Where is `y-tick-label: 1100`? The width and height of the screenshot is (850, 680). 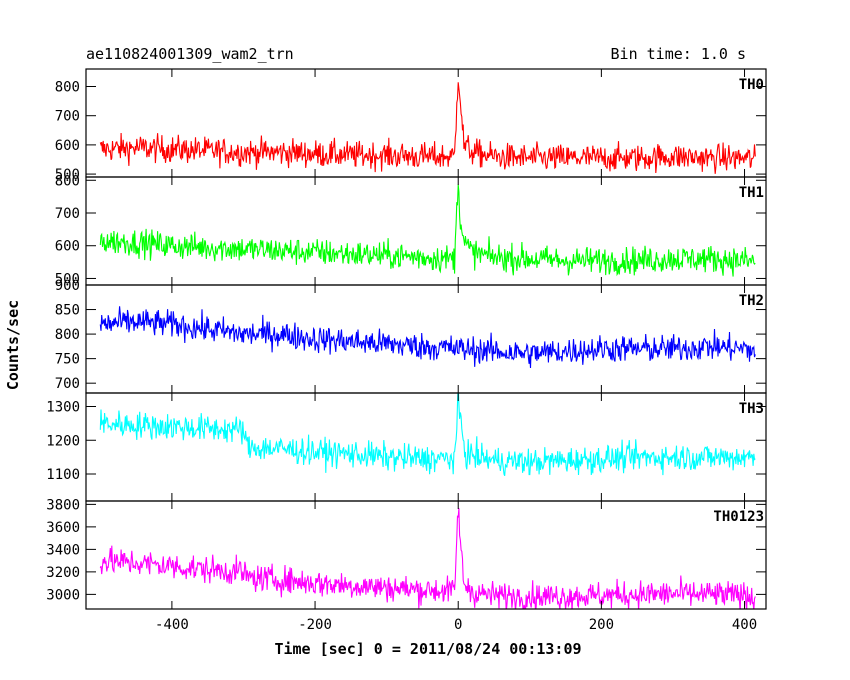
y-tick-label: 1100 is located at coordinates (63, 475).